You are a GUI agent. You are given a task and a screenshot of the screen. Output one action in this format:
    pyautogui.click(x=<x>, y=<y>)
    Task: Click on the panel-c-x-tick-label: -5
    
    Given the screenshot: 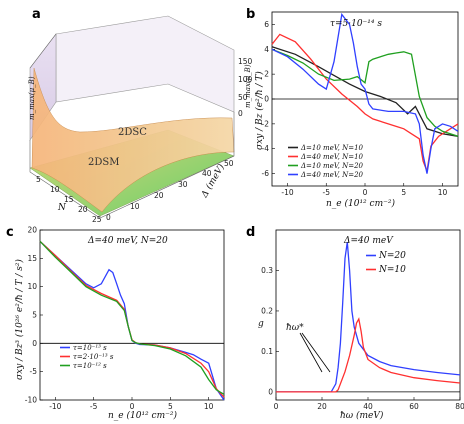 What is the action you would take?
    pyautogui.click(x=94, y=406)
    